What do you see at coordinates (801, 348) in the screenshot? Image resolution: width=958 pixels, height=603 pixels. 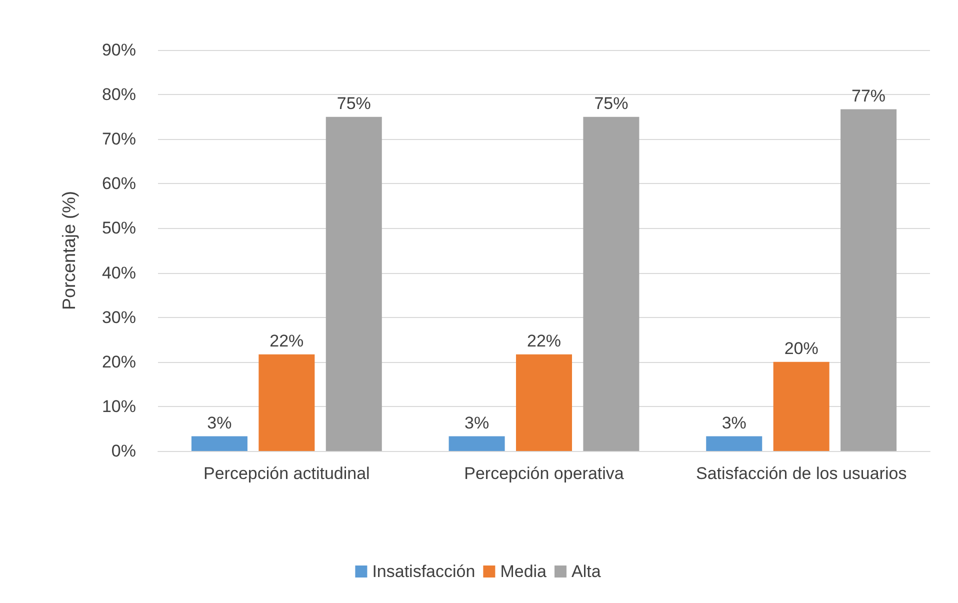 I see `data-label: 20%` at bounding box center [801, 348].